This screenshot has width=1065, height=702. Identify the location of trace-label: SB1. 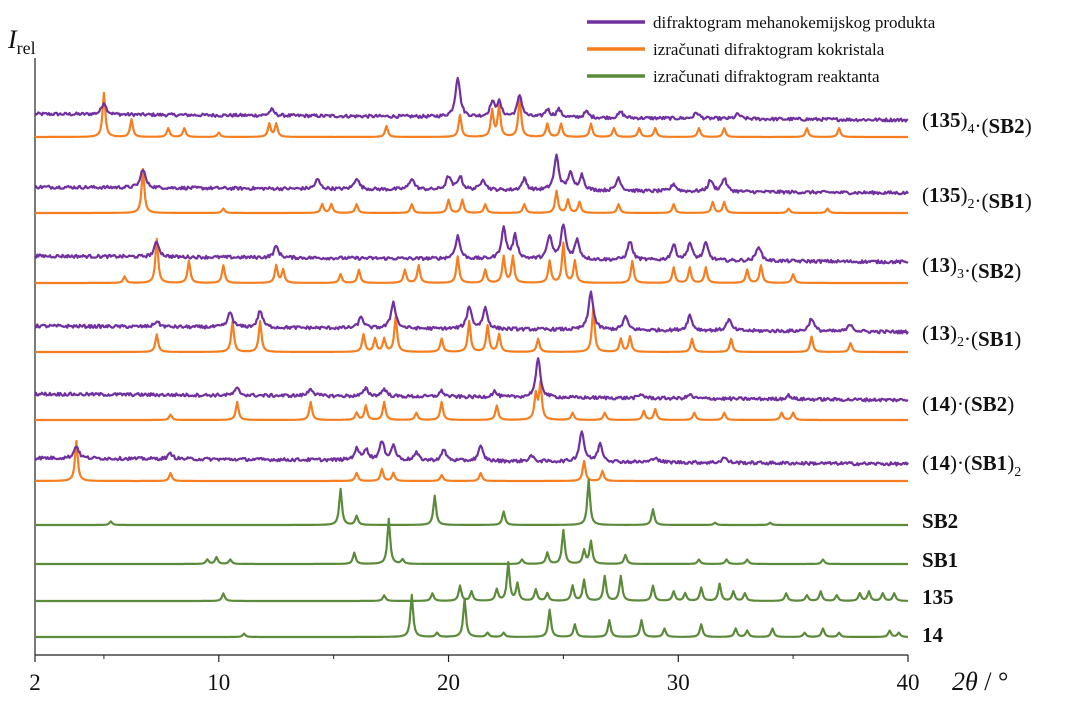
(940, 560).